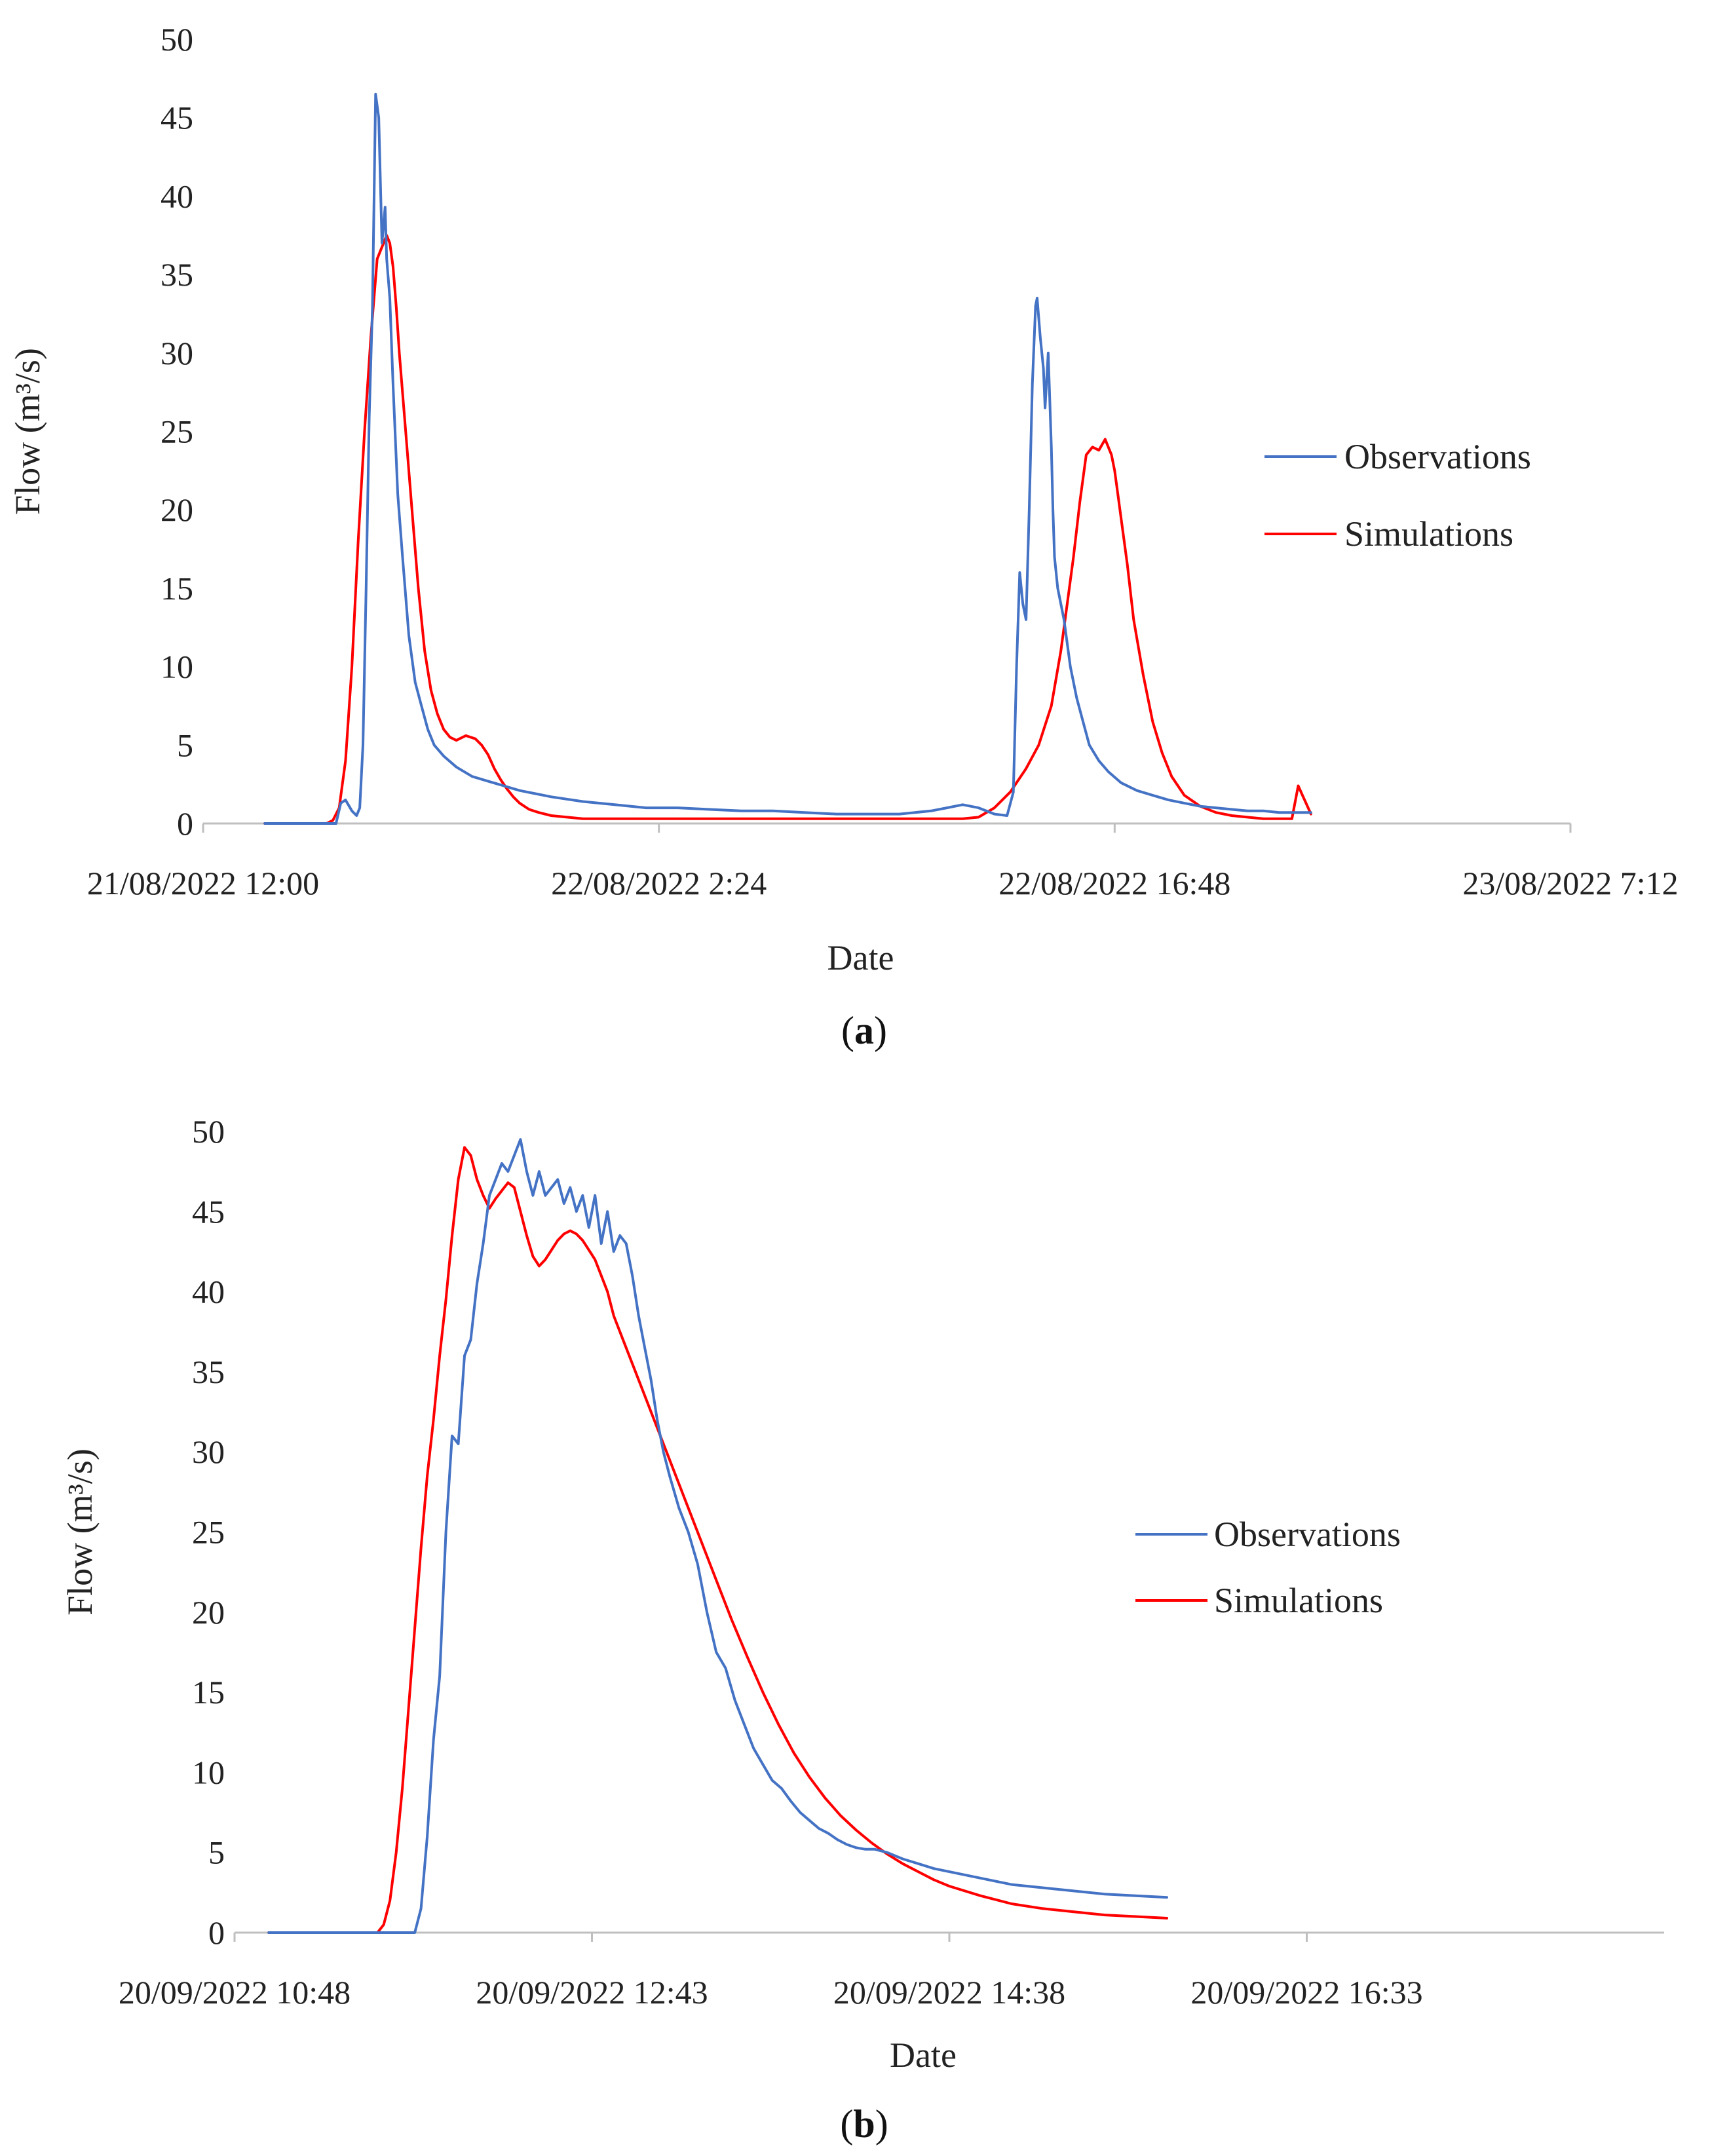  Describe the element at coordinates (177, 118) in the screenshot. I see `y-tick-label-a-9: 45` at that location.